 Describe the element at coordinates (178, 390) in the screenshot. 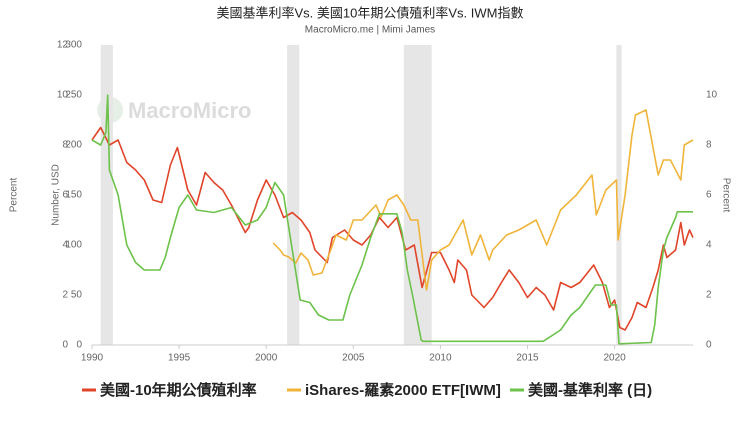

I see `legend-label: 美國-10年期公債殖利率` at that location.